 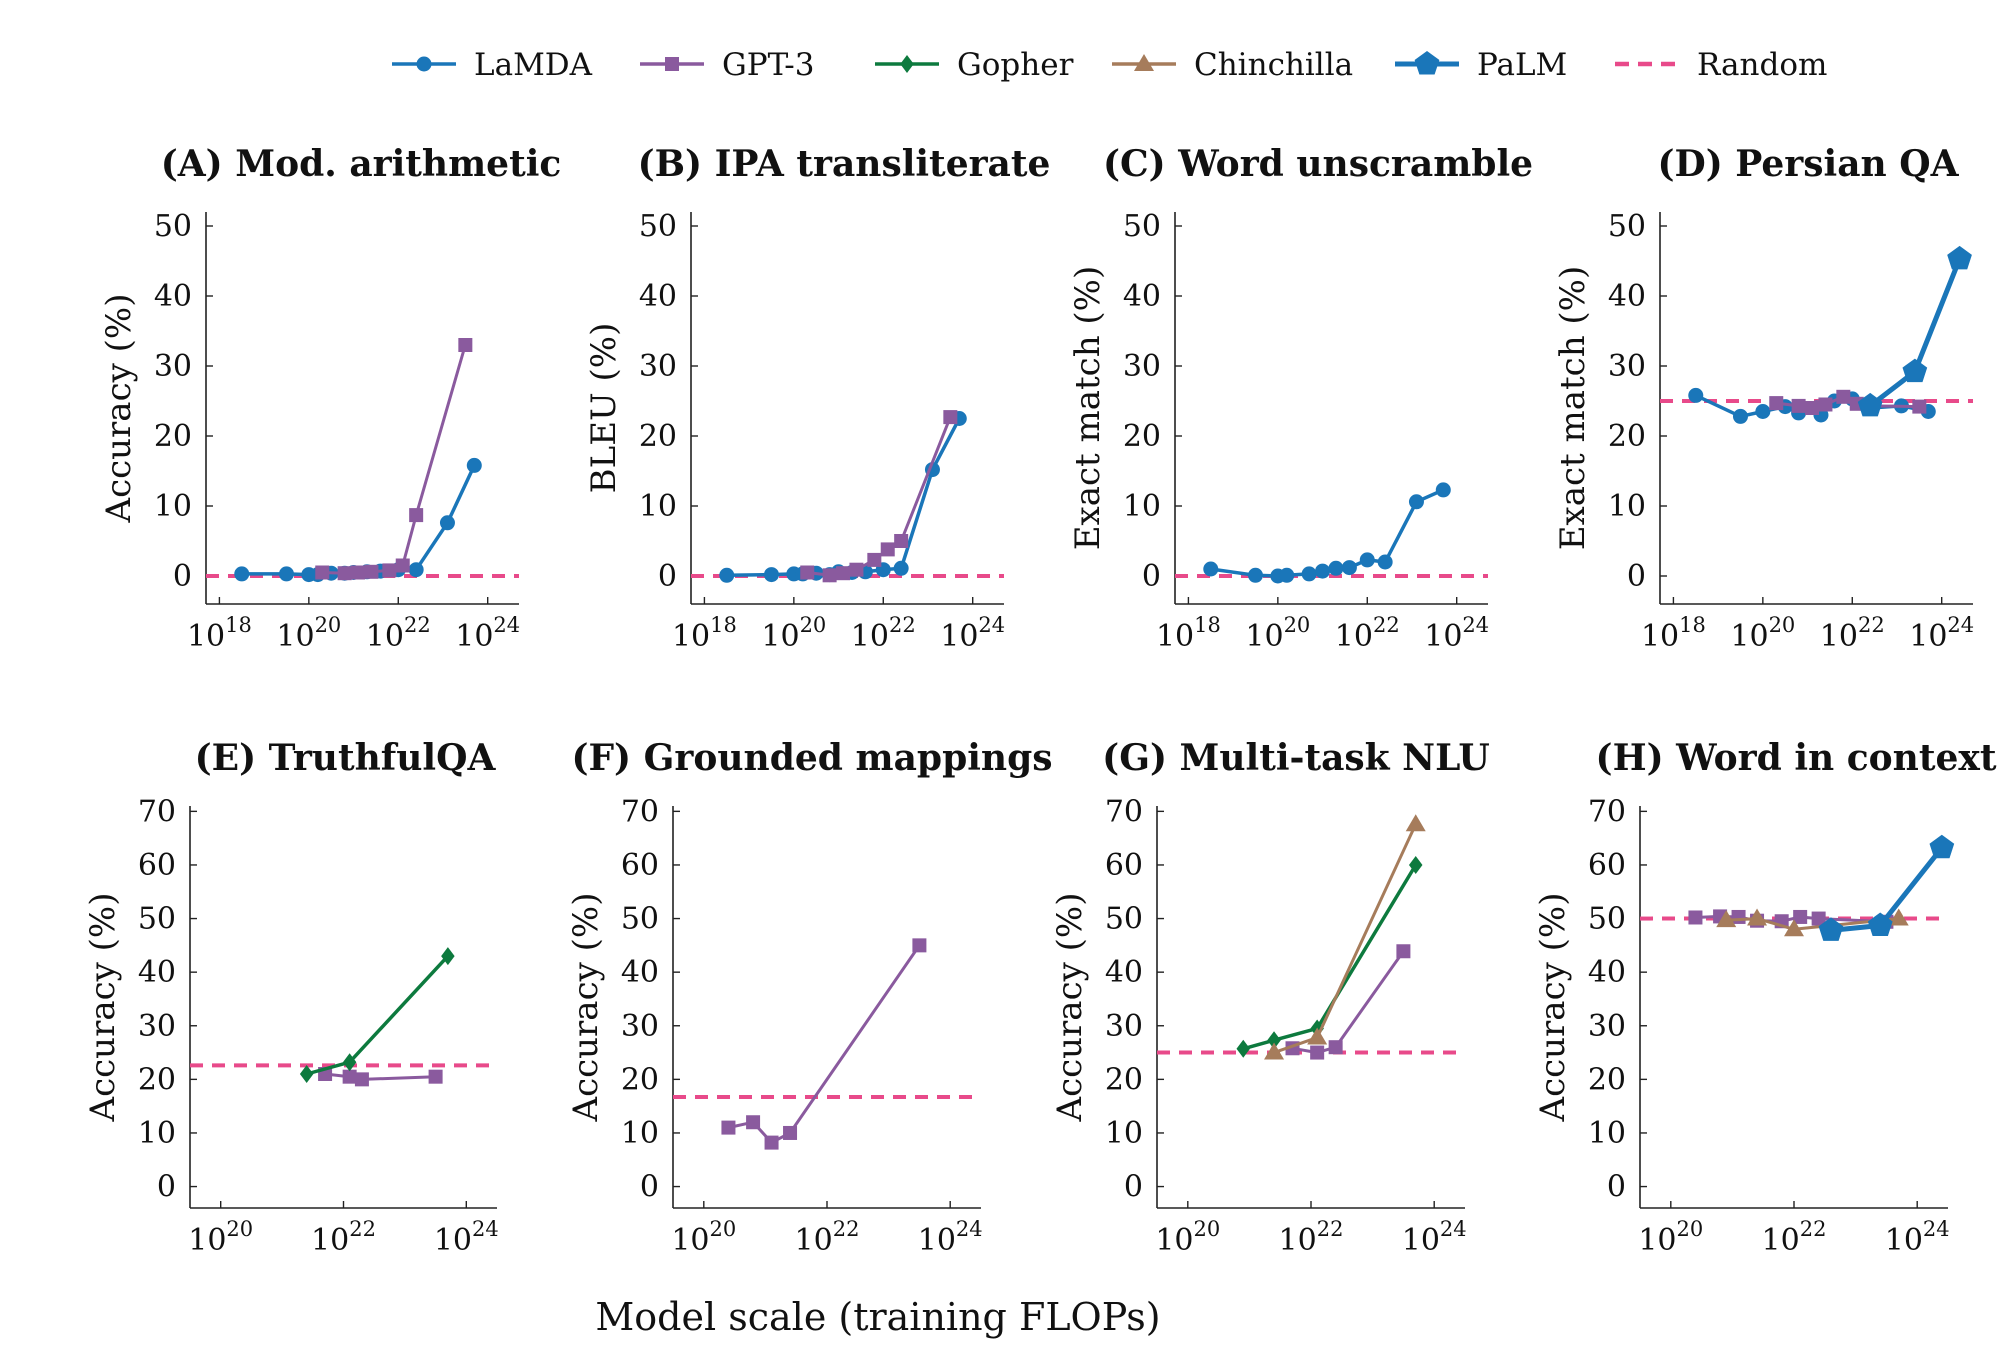 What do you see at coordinates (533, 65) in the screenshot?
I see `legend-label-lamda: LaMDA` at bounding box center [533, 65].